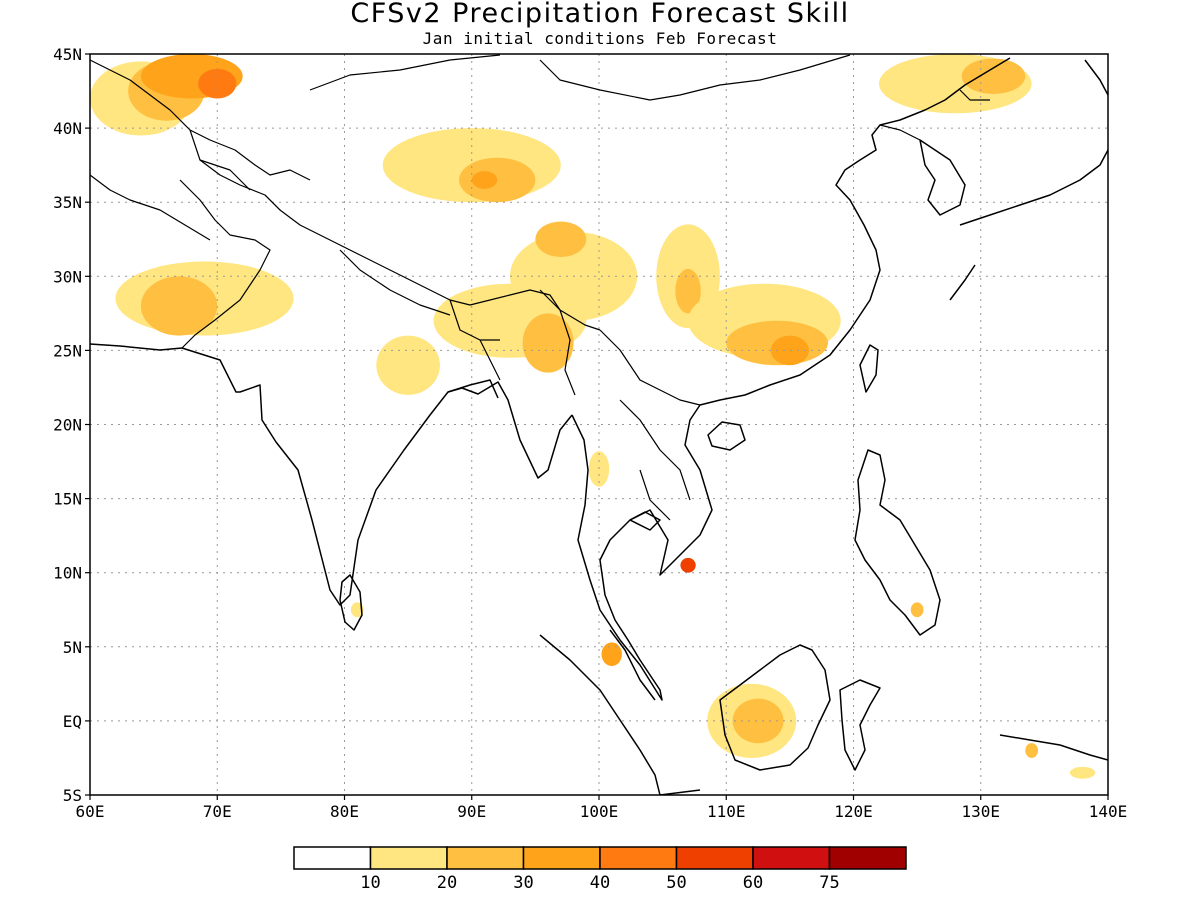  Describe the element at coordinates (72, 721) in the screenshot. I see `lat-label: EQ` at that location.